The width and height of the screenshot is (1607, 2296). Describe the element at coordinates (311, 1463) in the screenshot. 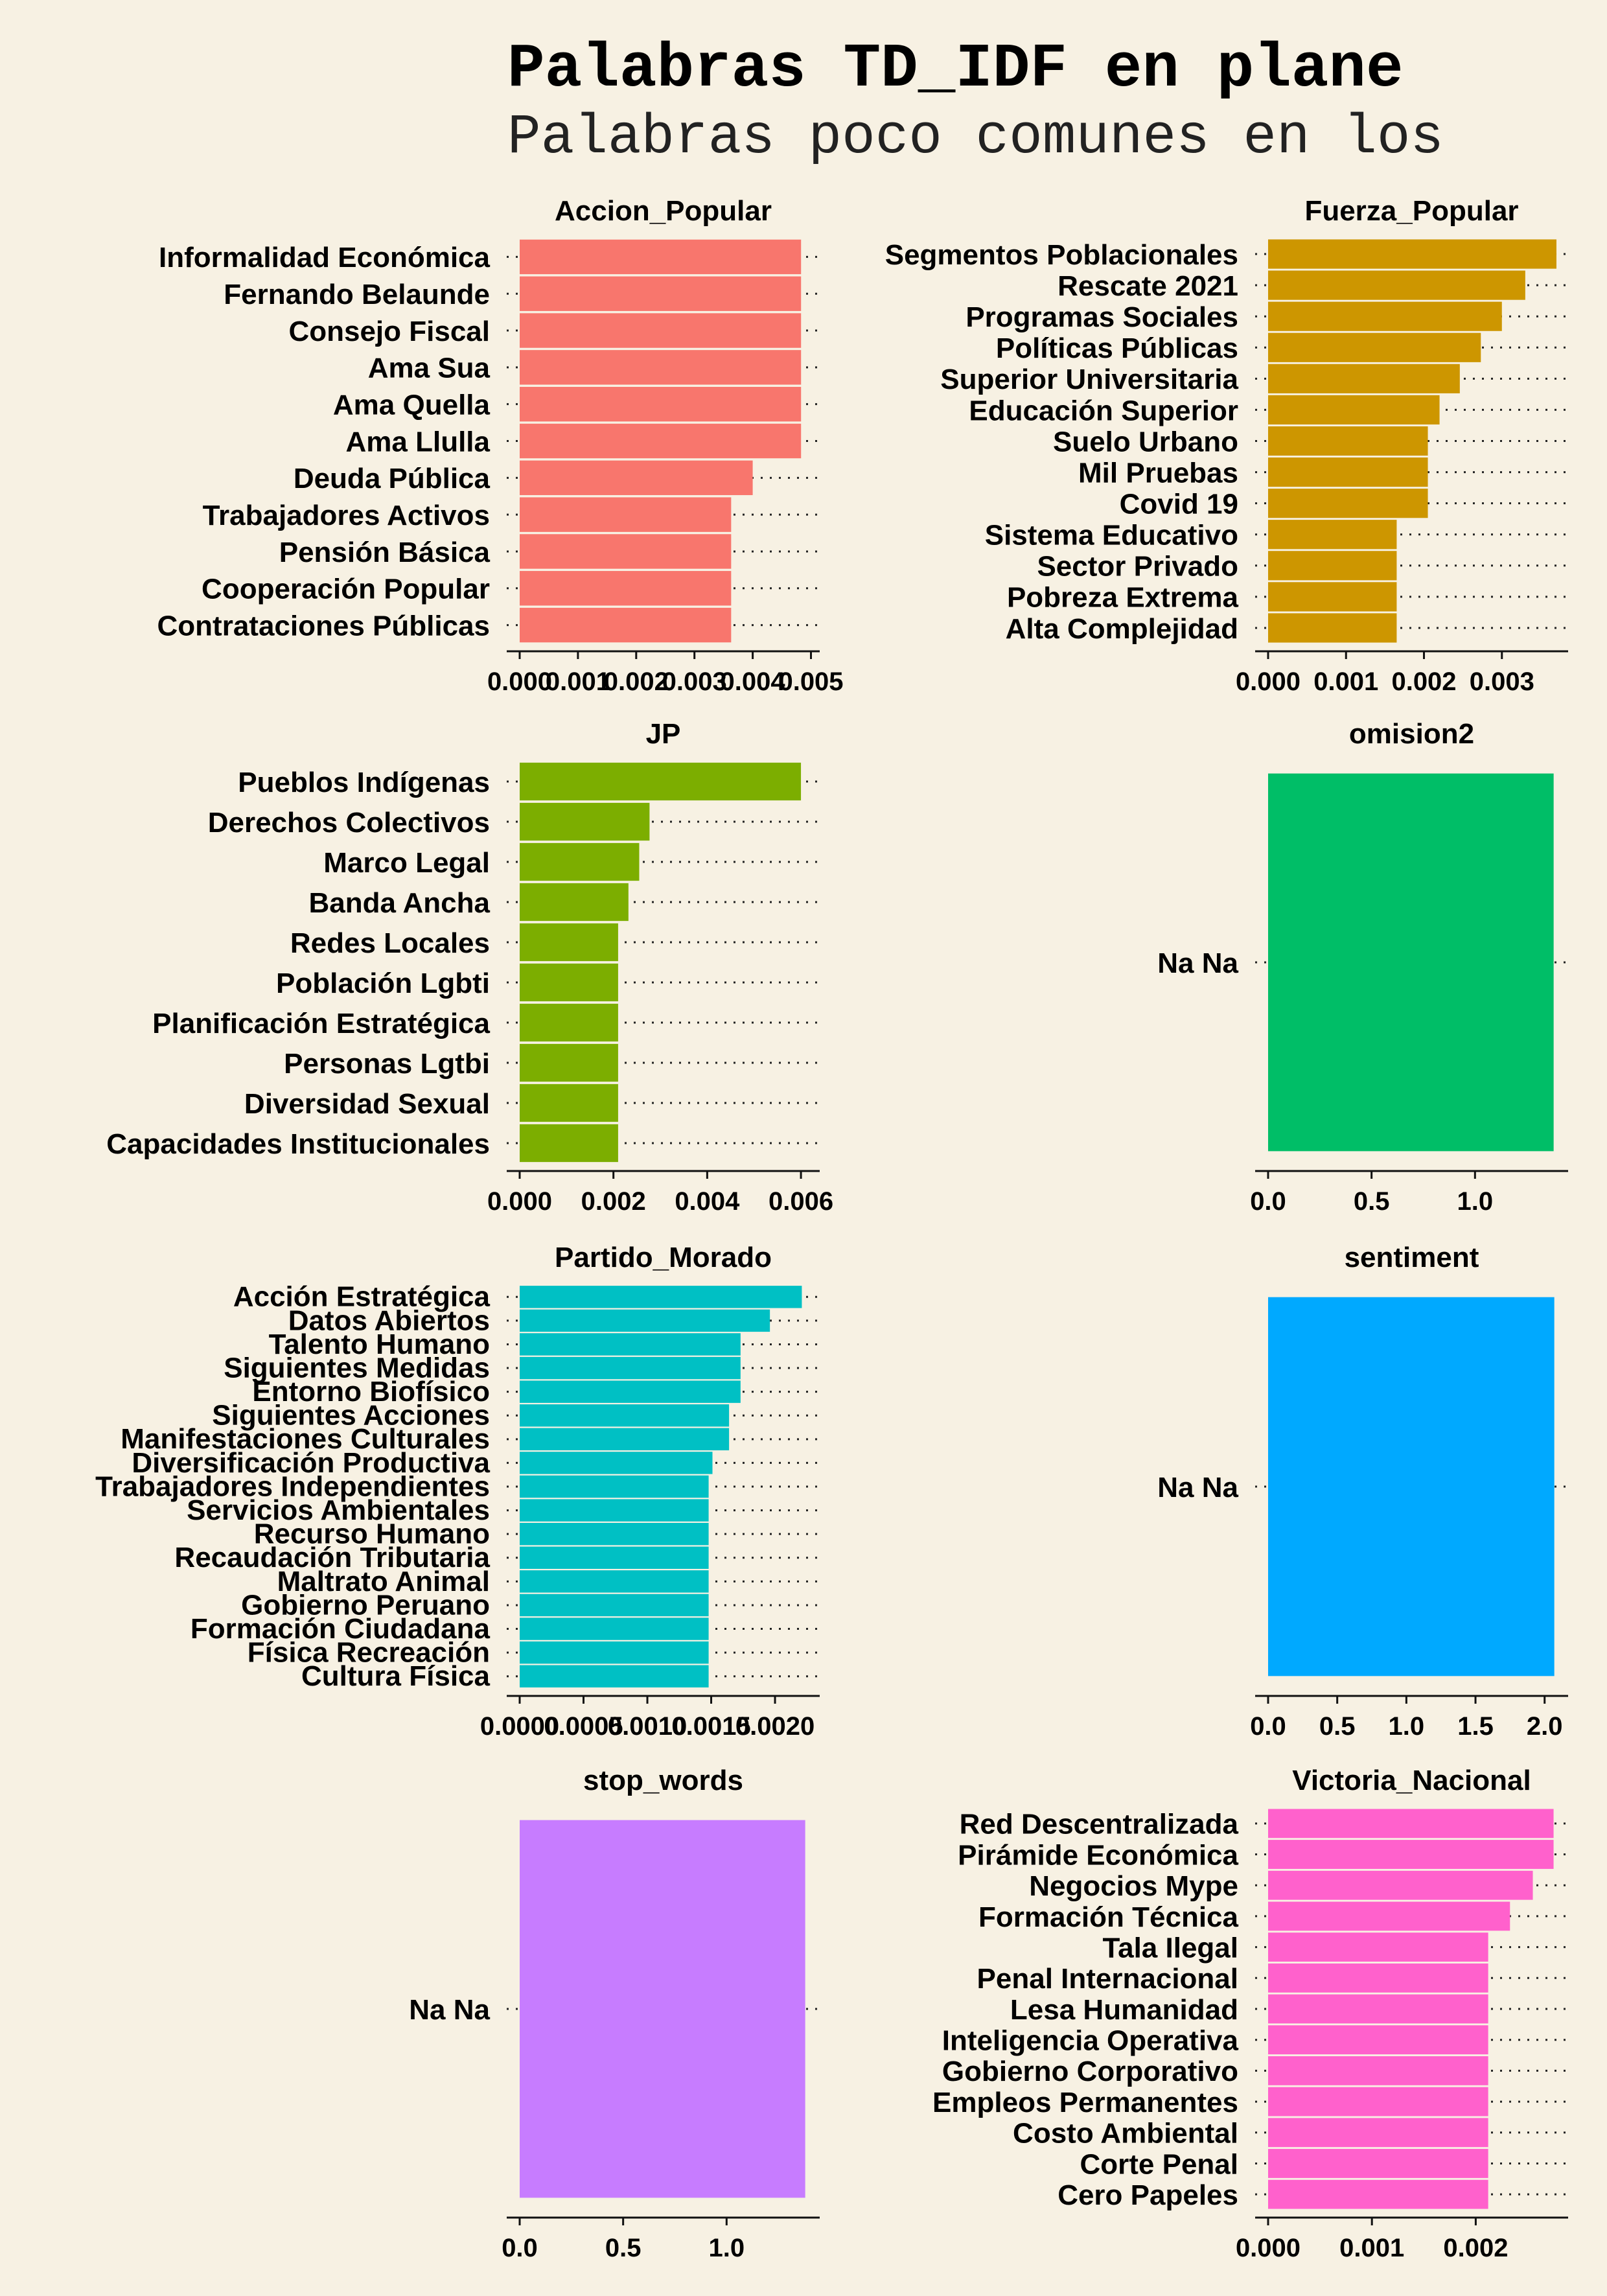

I see `category-label-diversificaci-n-productiva: Diversificación Productiva` at that location.